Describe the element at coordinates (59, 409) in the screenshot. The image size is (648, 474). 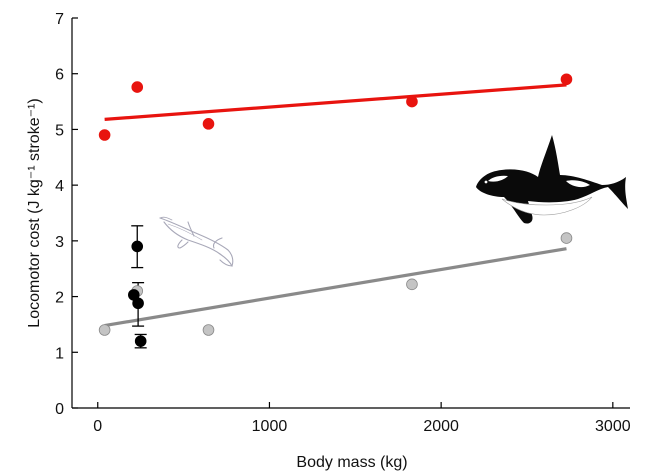
I see `y-tick-label: 0` at that location.